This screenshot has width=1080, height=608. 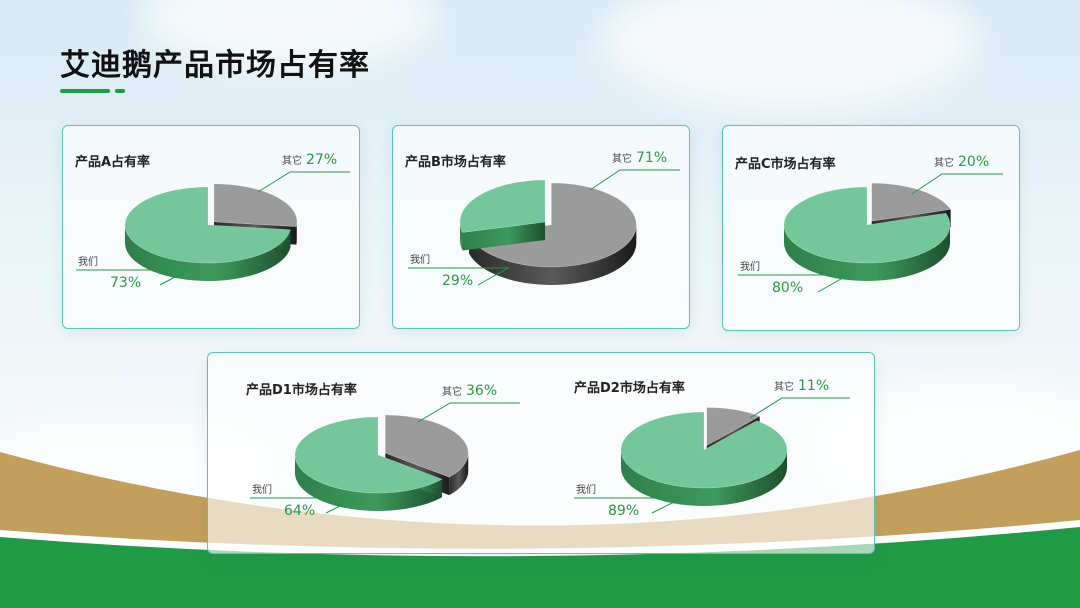 I want to click on slice-percent-ours: 64%, so click(x=299, y=511).